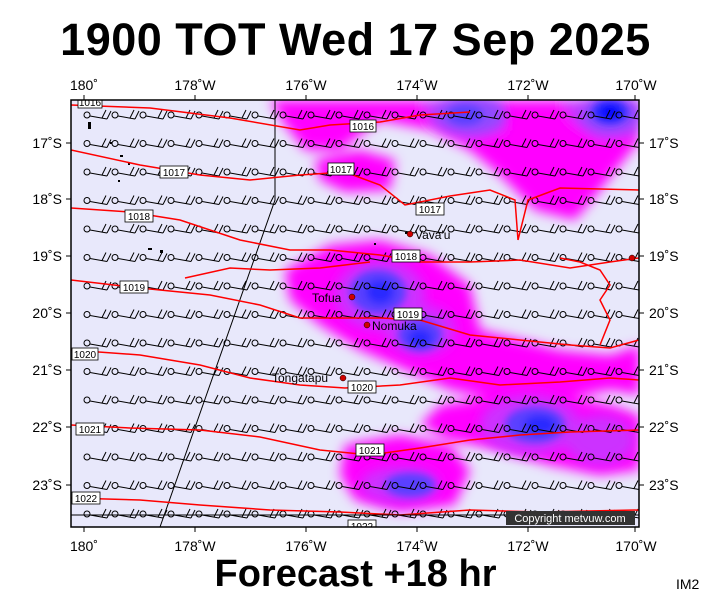 This screenshot has width=711, height=600. Describe the element at coordinates (47, 485) in the screenshot. I see `tick-label: 23˚S` at that location.